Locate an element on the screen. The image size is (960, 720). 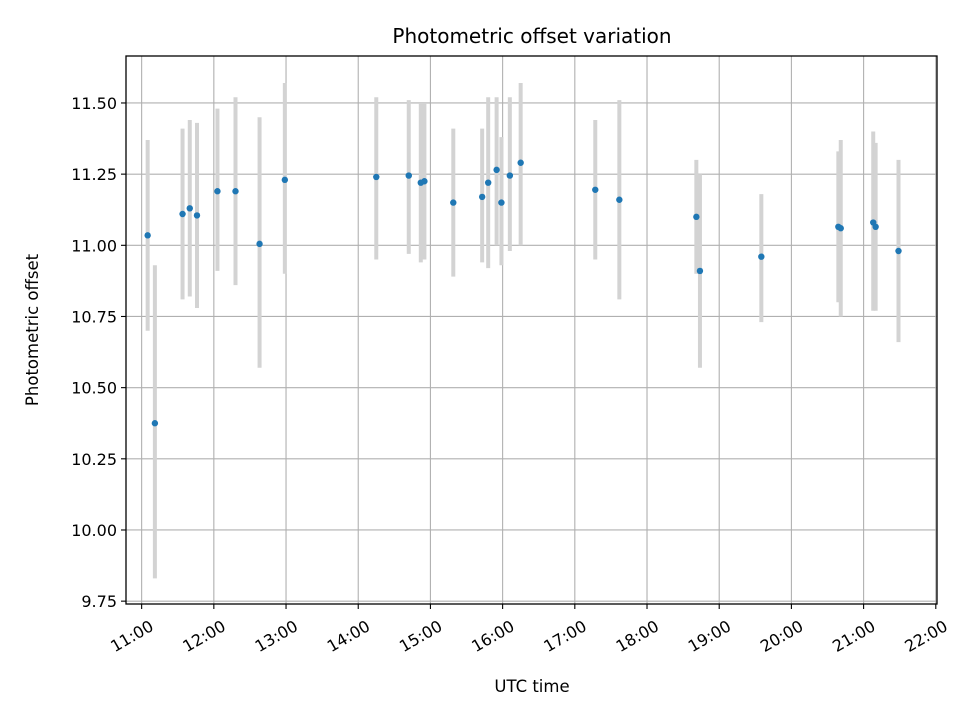
y-tick-label: 11.00 is located at coordinates (94, 245).